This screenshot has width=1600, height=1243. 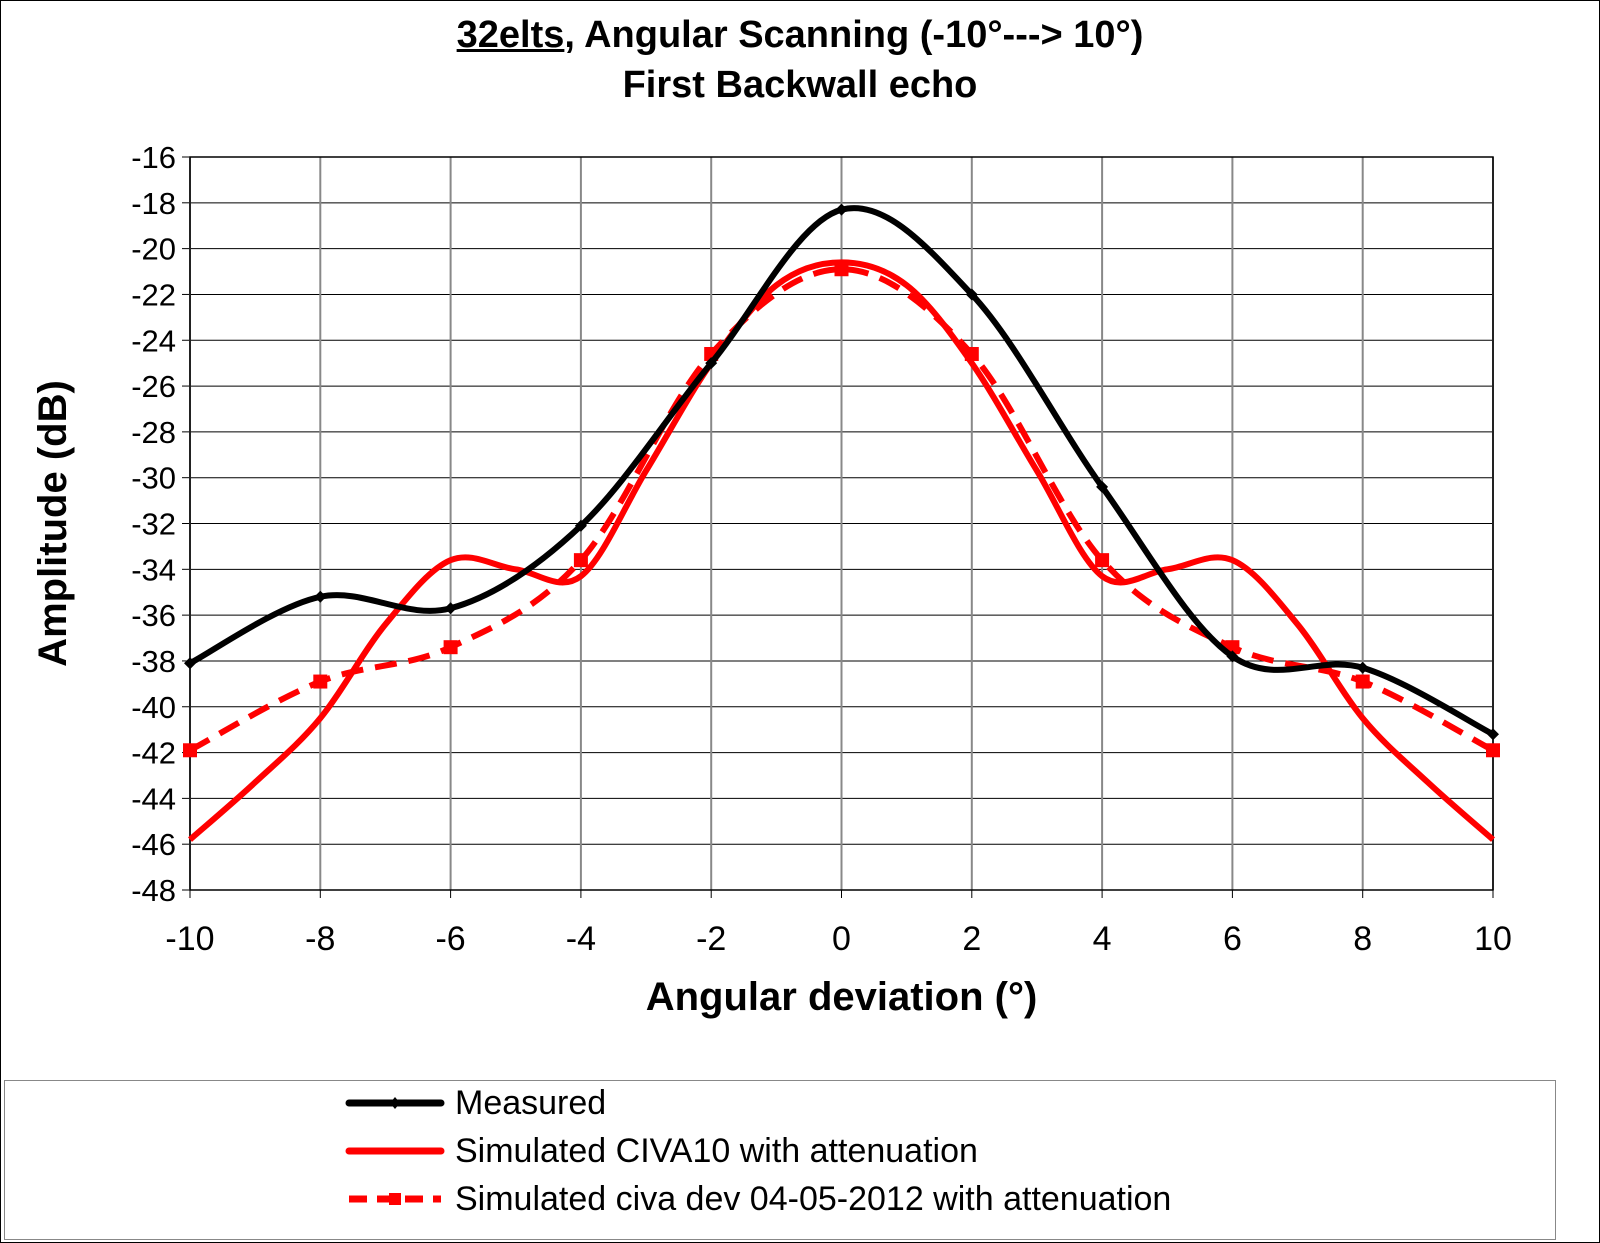 What do you see at coordinates (153, 478) in the screenshot?
I see `y-tick-label: -30` at bounding box center [153, 478].